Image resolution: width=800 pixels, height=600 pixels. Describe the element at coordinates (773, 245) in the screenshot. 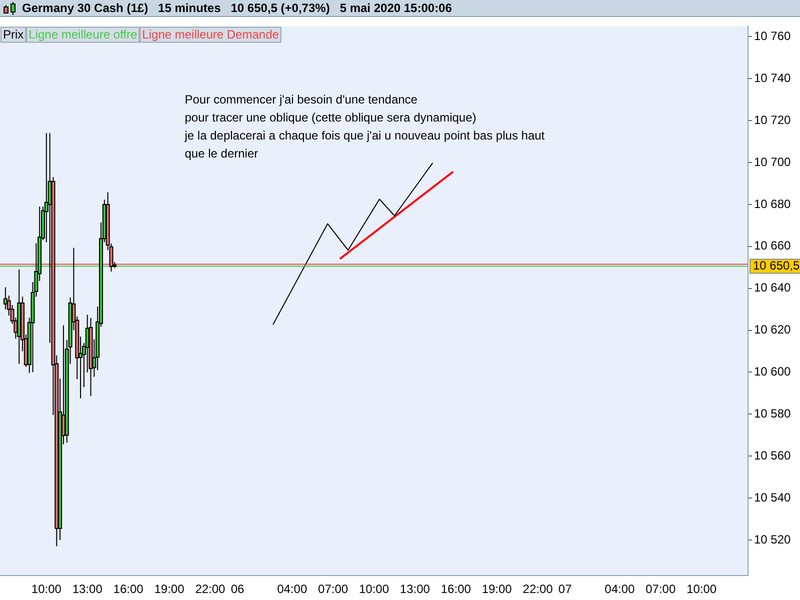

I see `y-tick-label: 10 660` at that location.